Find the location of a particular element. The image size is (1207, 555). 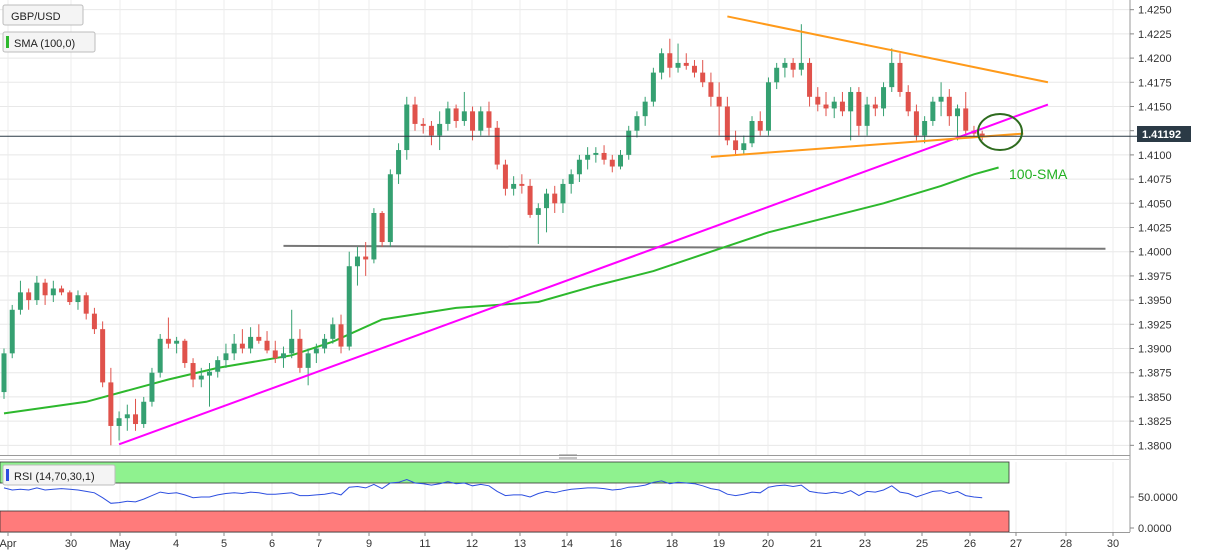

current-price-label: 1.41192 is located at coordinates (1161, 135).